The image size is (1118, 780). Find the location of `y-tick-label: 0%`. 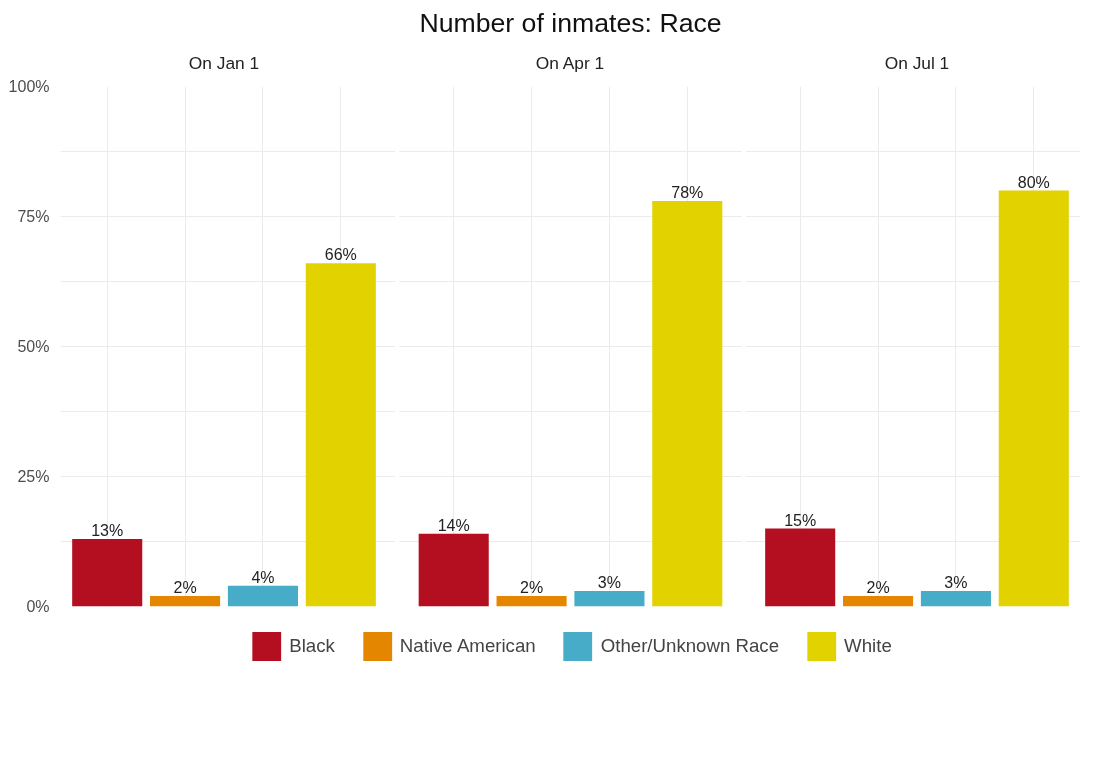

y-tick-label: 0% is located at coordinates (38, 606).